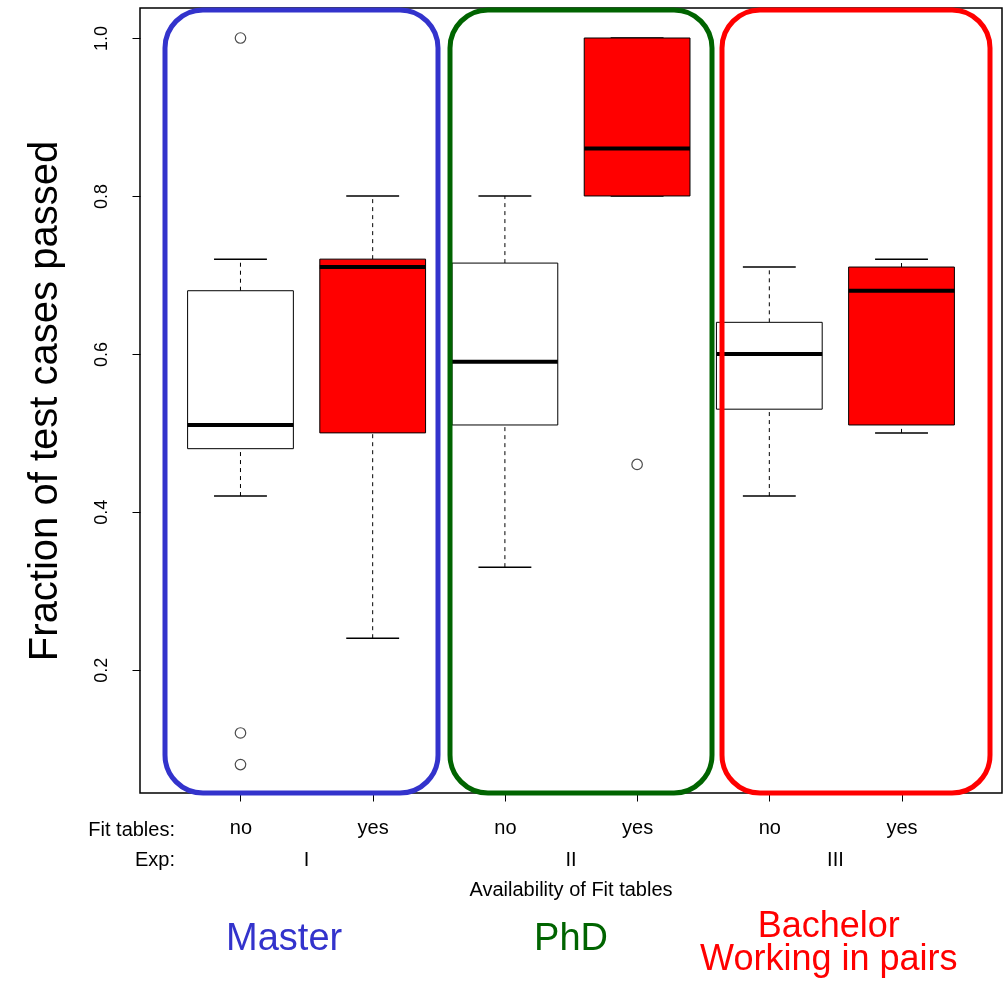 The image size is (1005, 997). I want to click on text: III, so click(835, 859).